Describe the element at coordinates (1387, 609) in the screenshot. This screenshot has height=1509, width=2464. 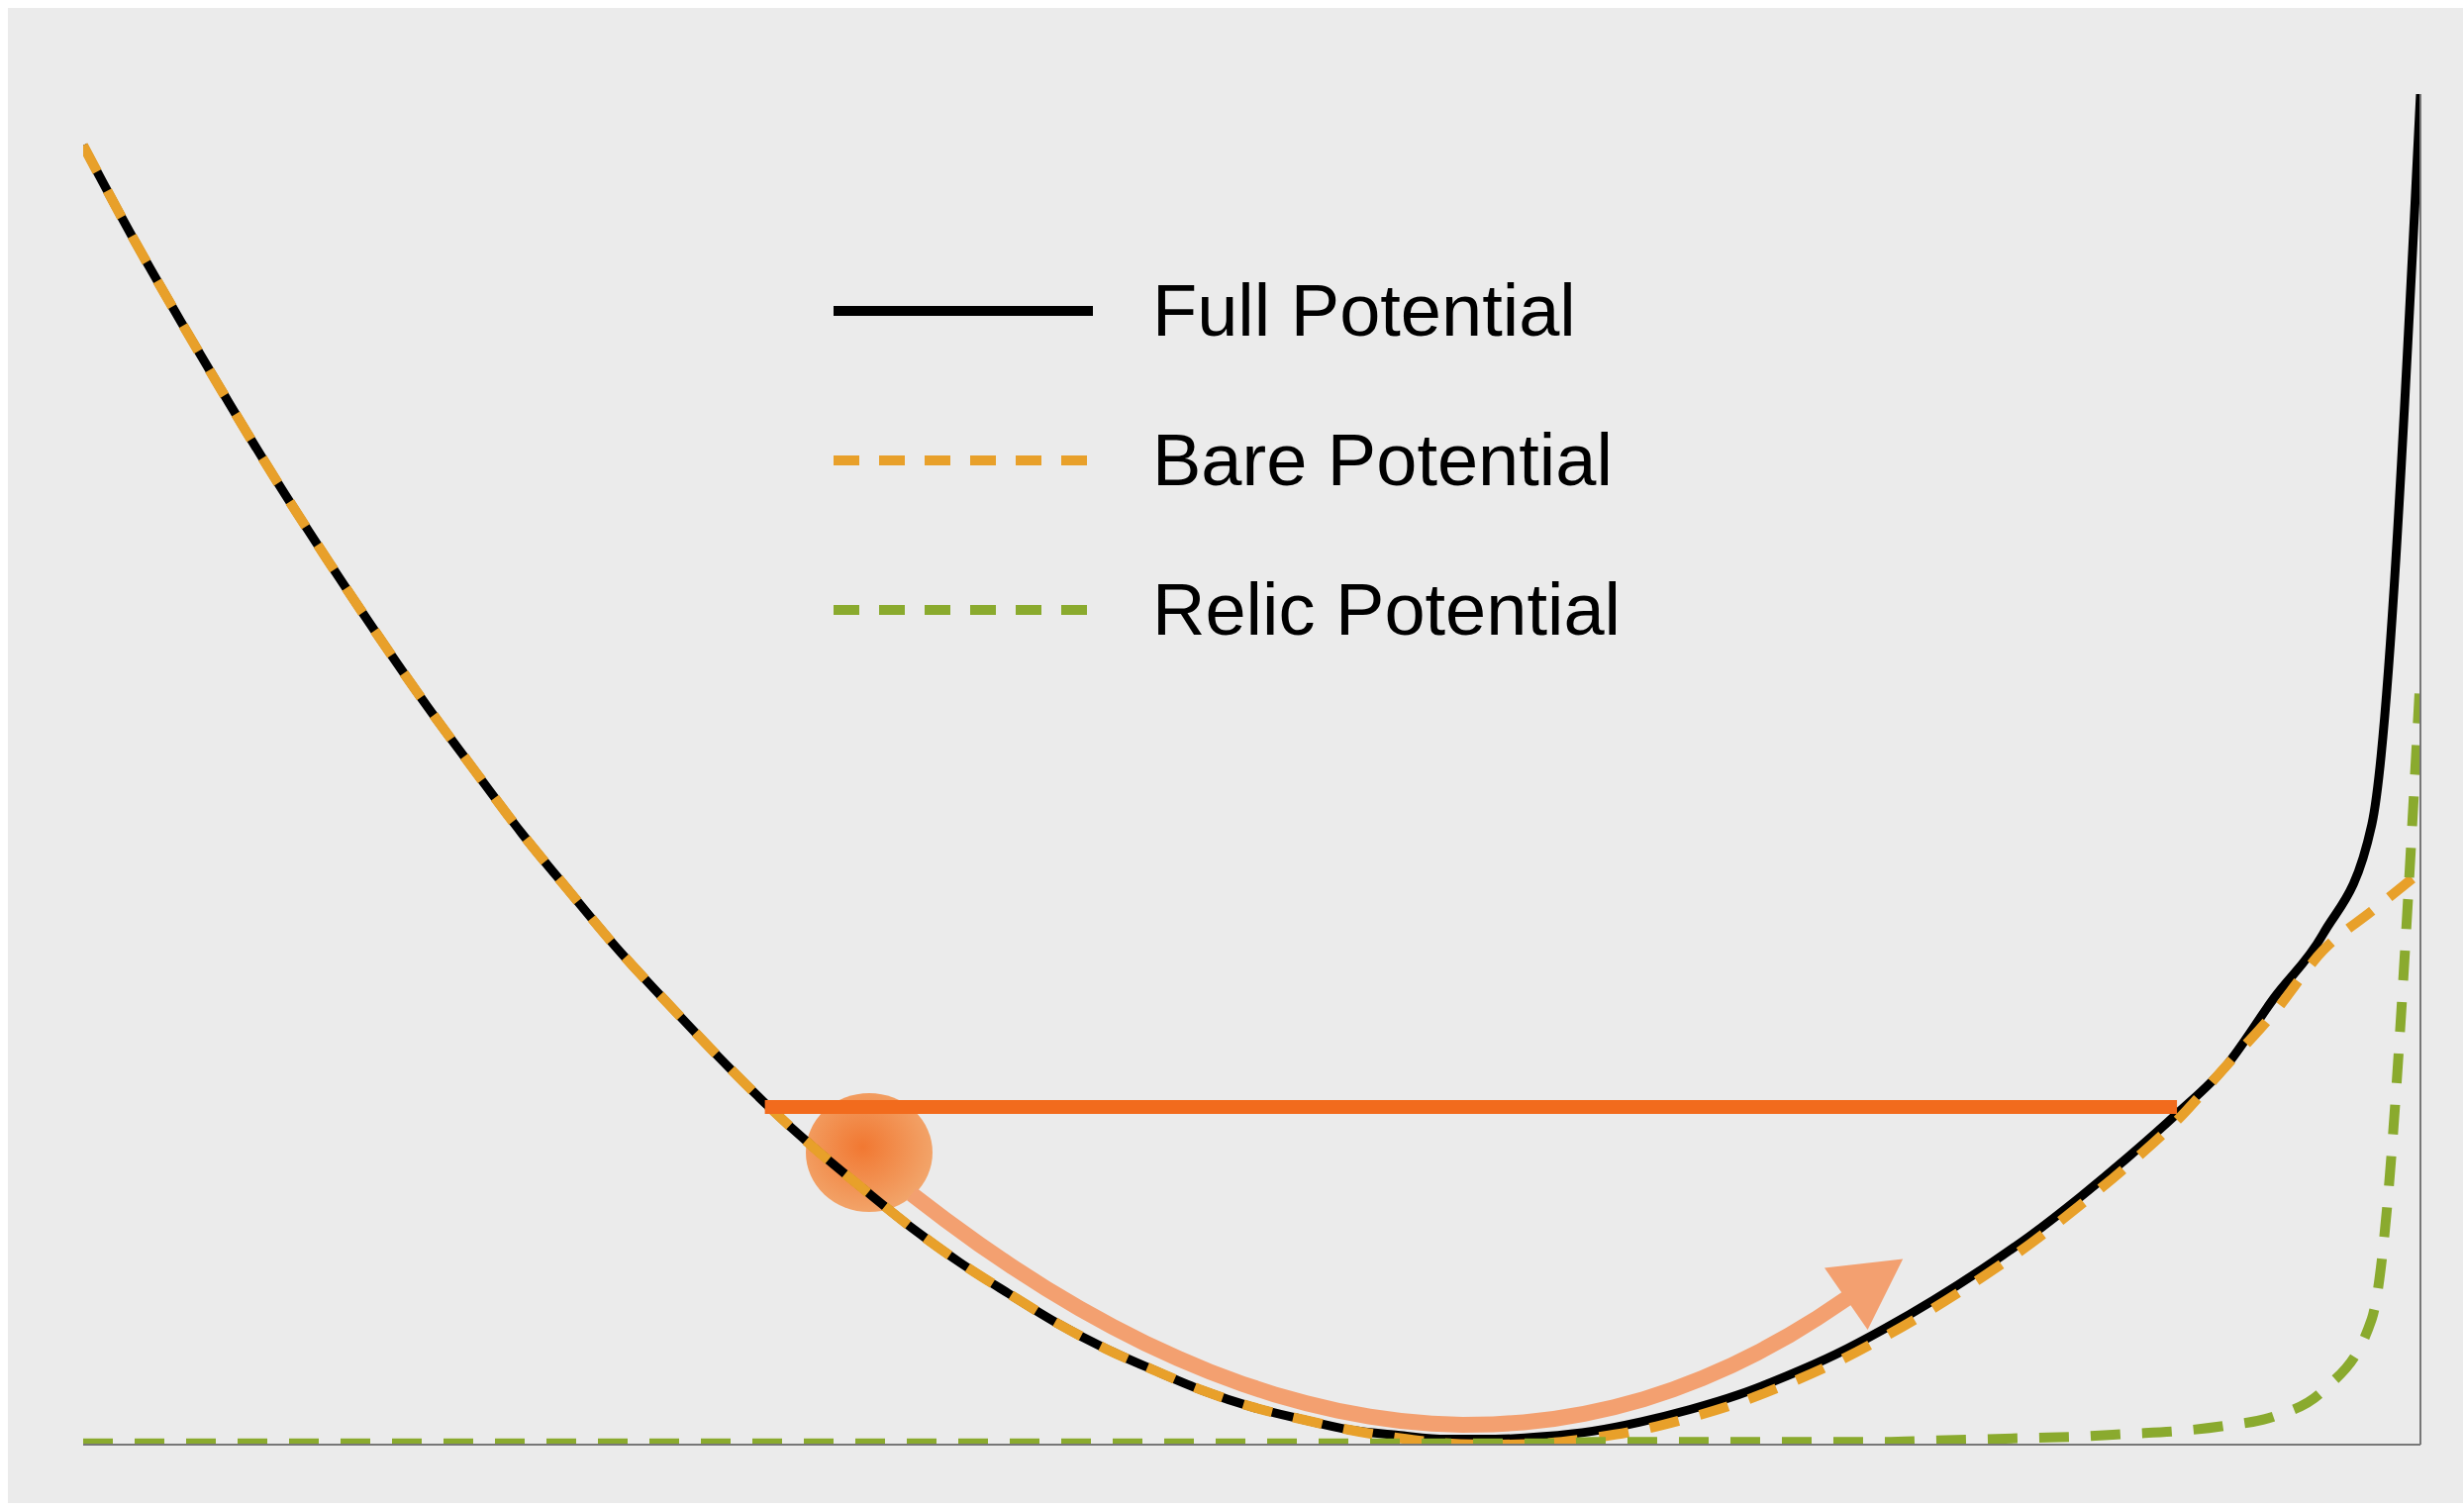
I see `legend-label: Relic Potential` at that location.